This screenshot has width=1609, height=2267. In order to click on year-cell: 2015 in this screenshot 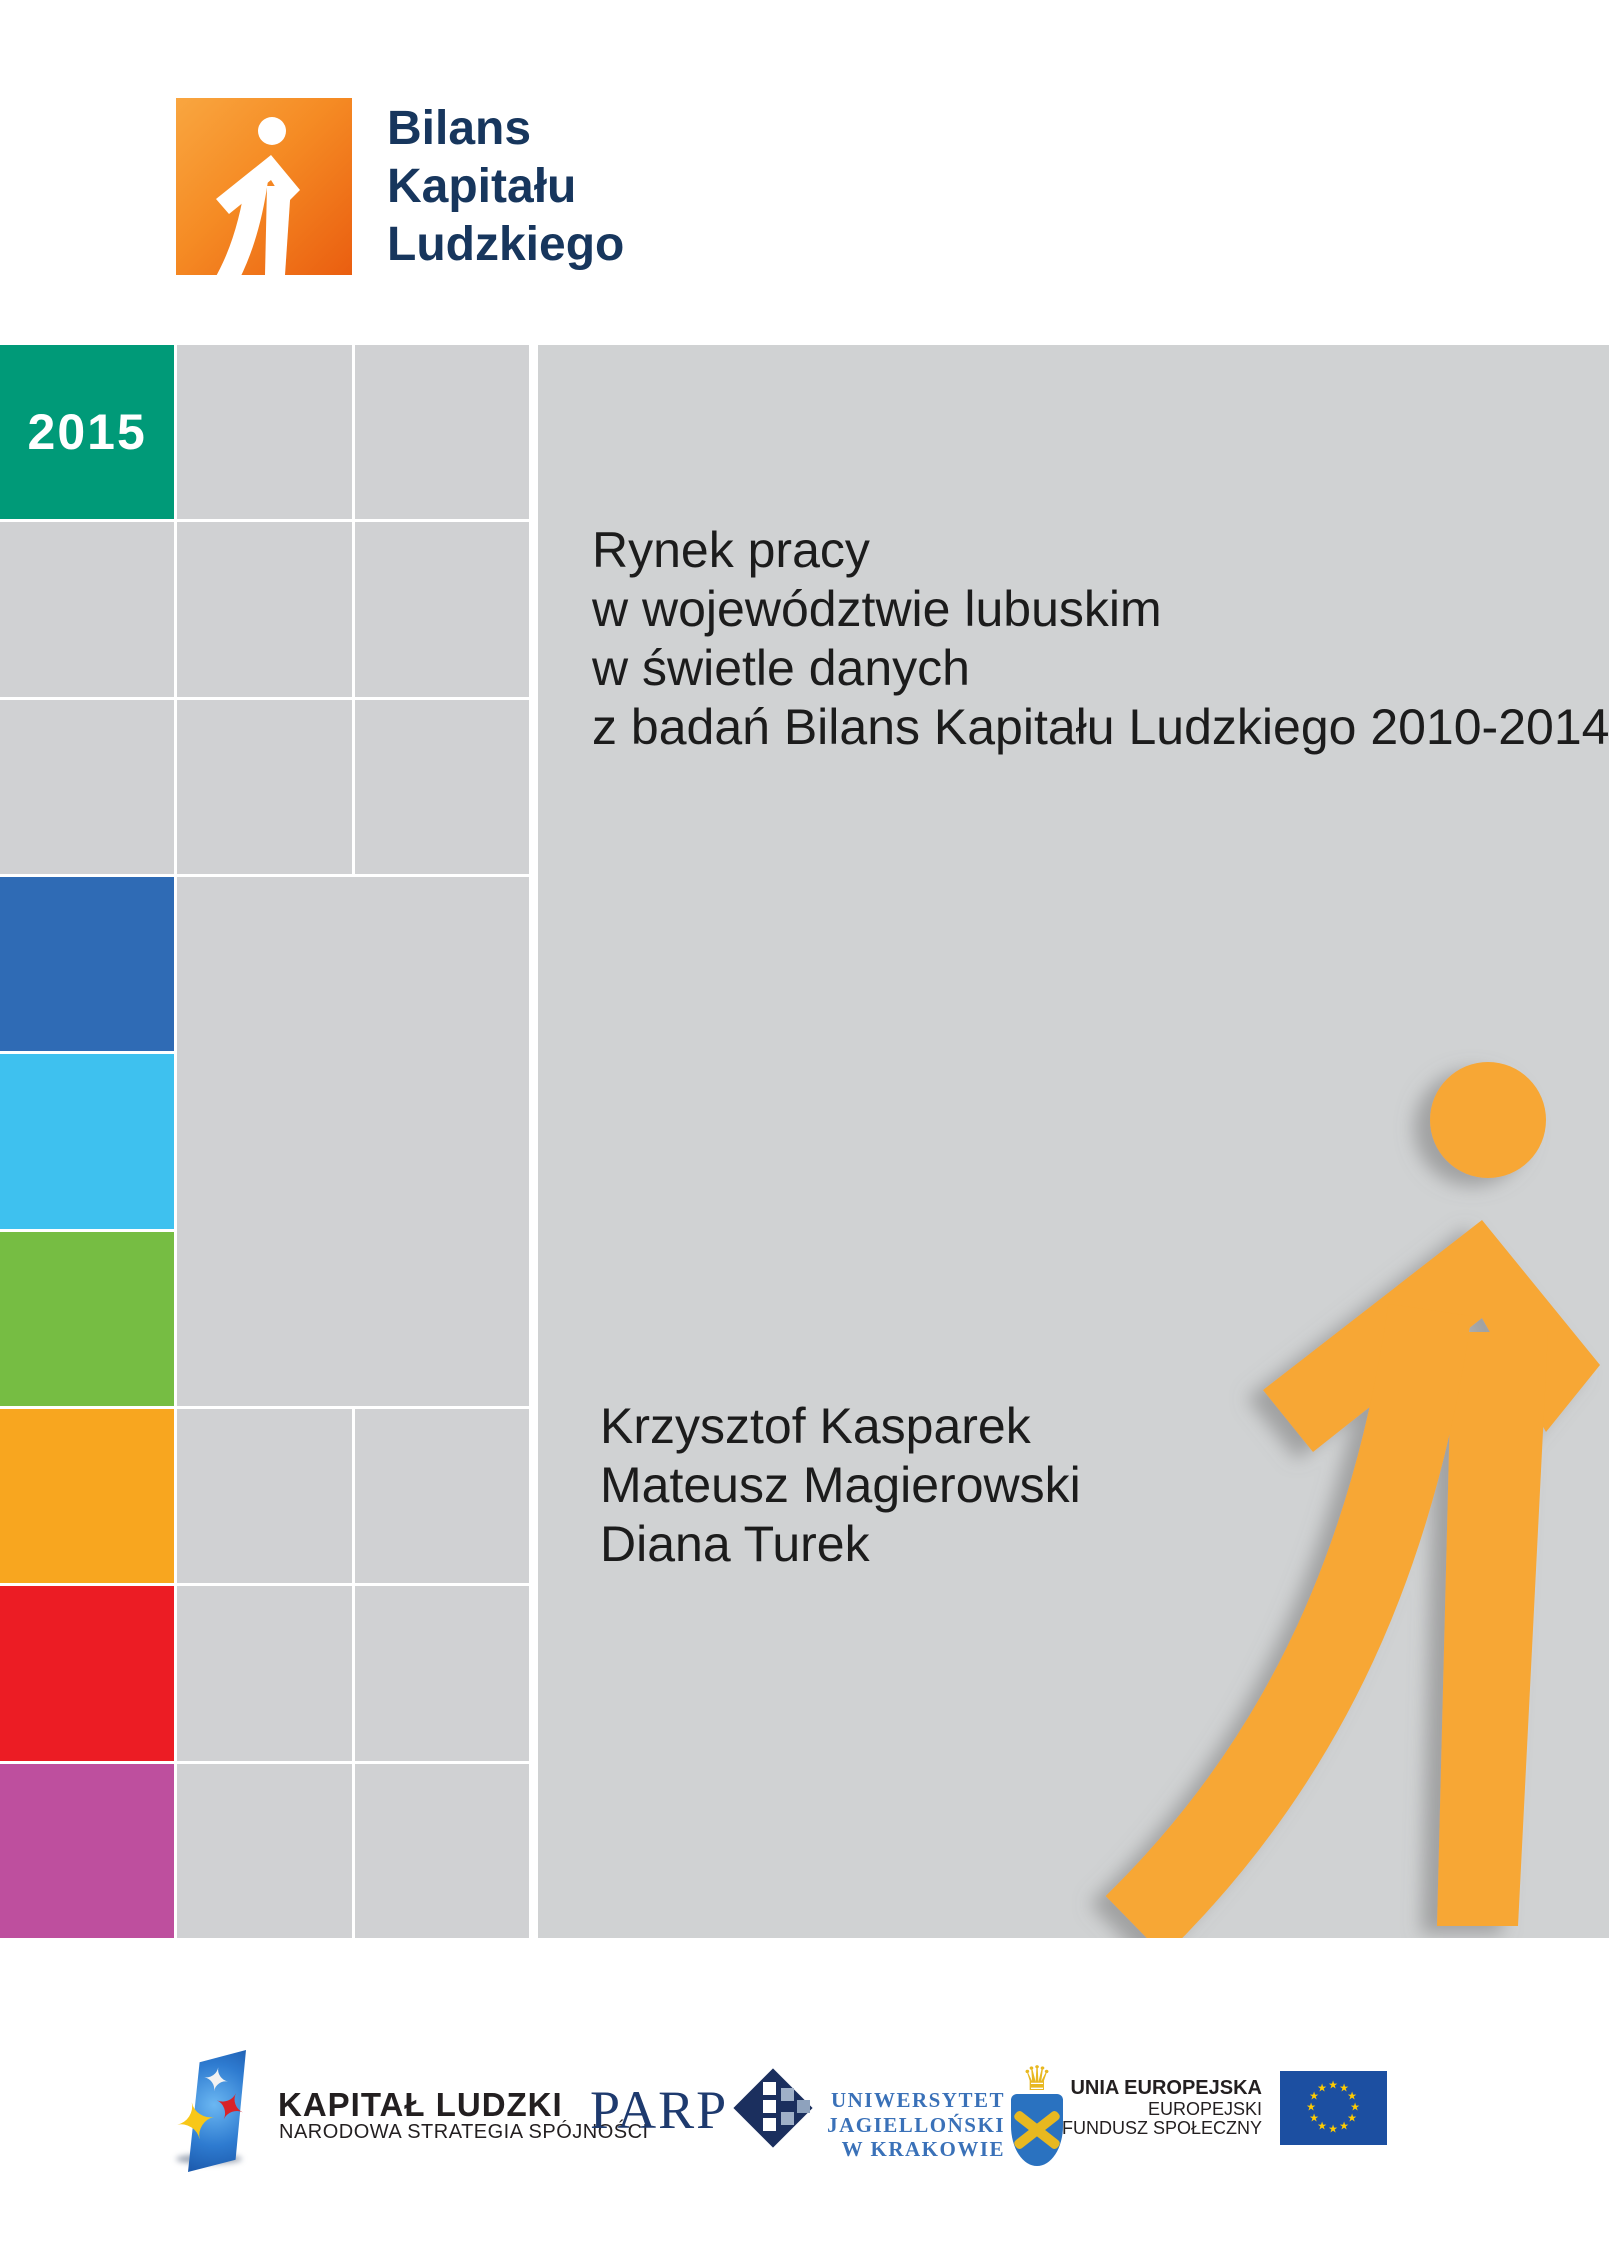, I will do `click(87, 432)`.